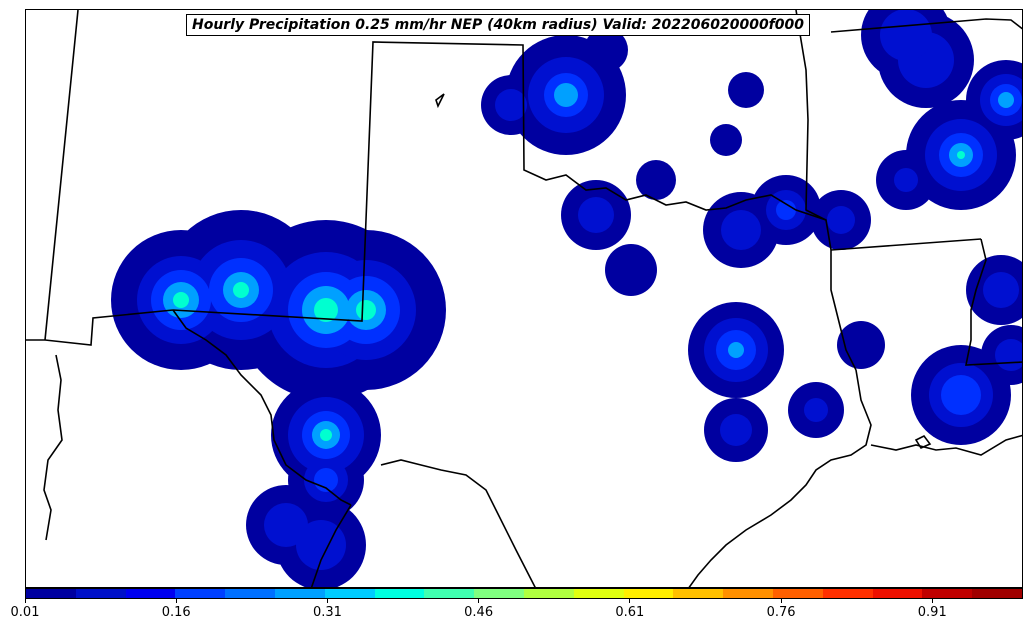 This screenshot has width=1033, height=633. What do you see at coordinates (458, 523) in the screenshot?
I see `river` at bounding box center [458, 523].